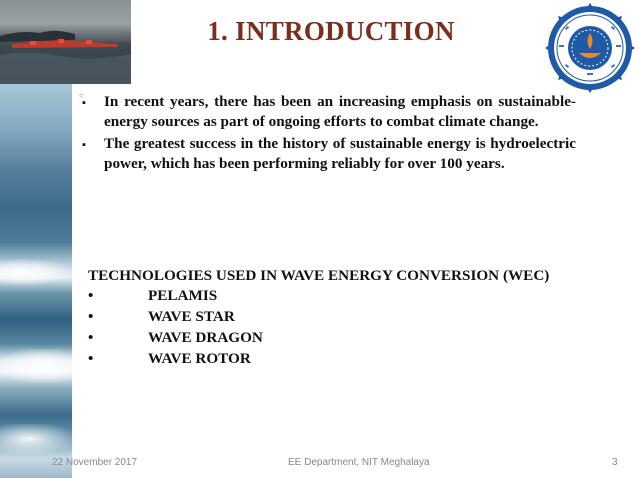 This screenshot has width=638, height=478. I want to click on footer-department: EE Department, NIT Meghalaya, so click(359, 462).